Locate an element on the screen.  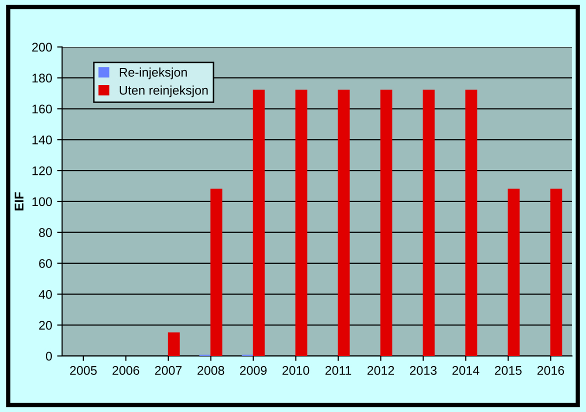
y-tick-label: 0 is located at coordinates (49, 356).